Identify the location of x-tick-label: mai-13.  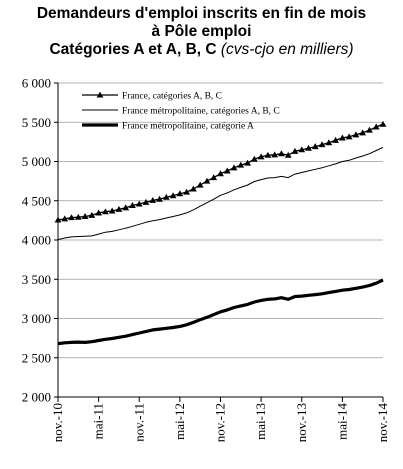
(260, 421).